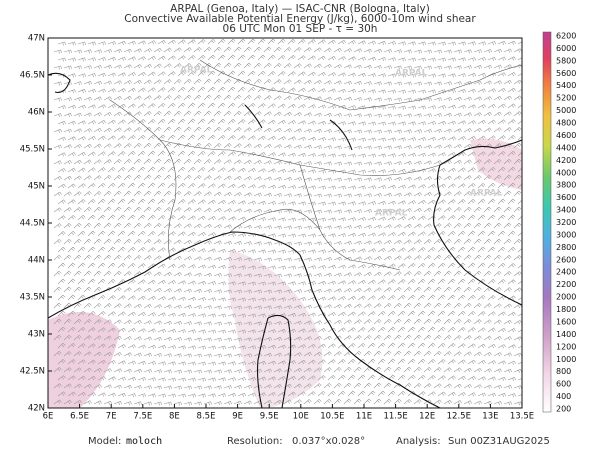 This screenshot has width=600, height=450. Describe the element at coordinates (566, 36) in the screenshot. I see `colorbar-label: 6200` at that location.